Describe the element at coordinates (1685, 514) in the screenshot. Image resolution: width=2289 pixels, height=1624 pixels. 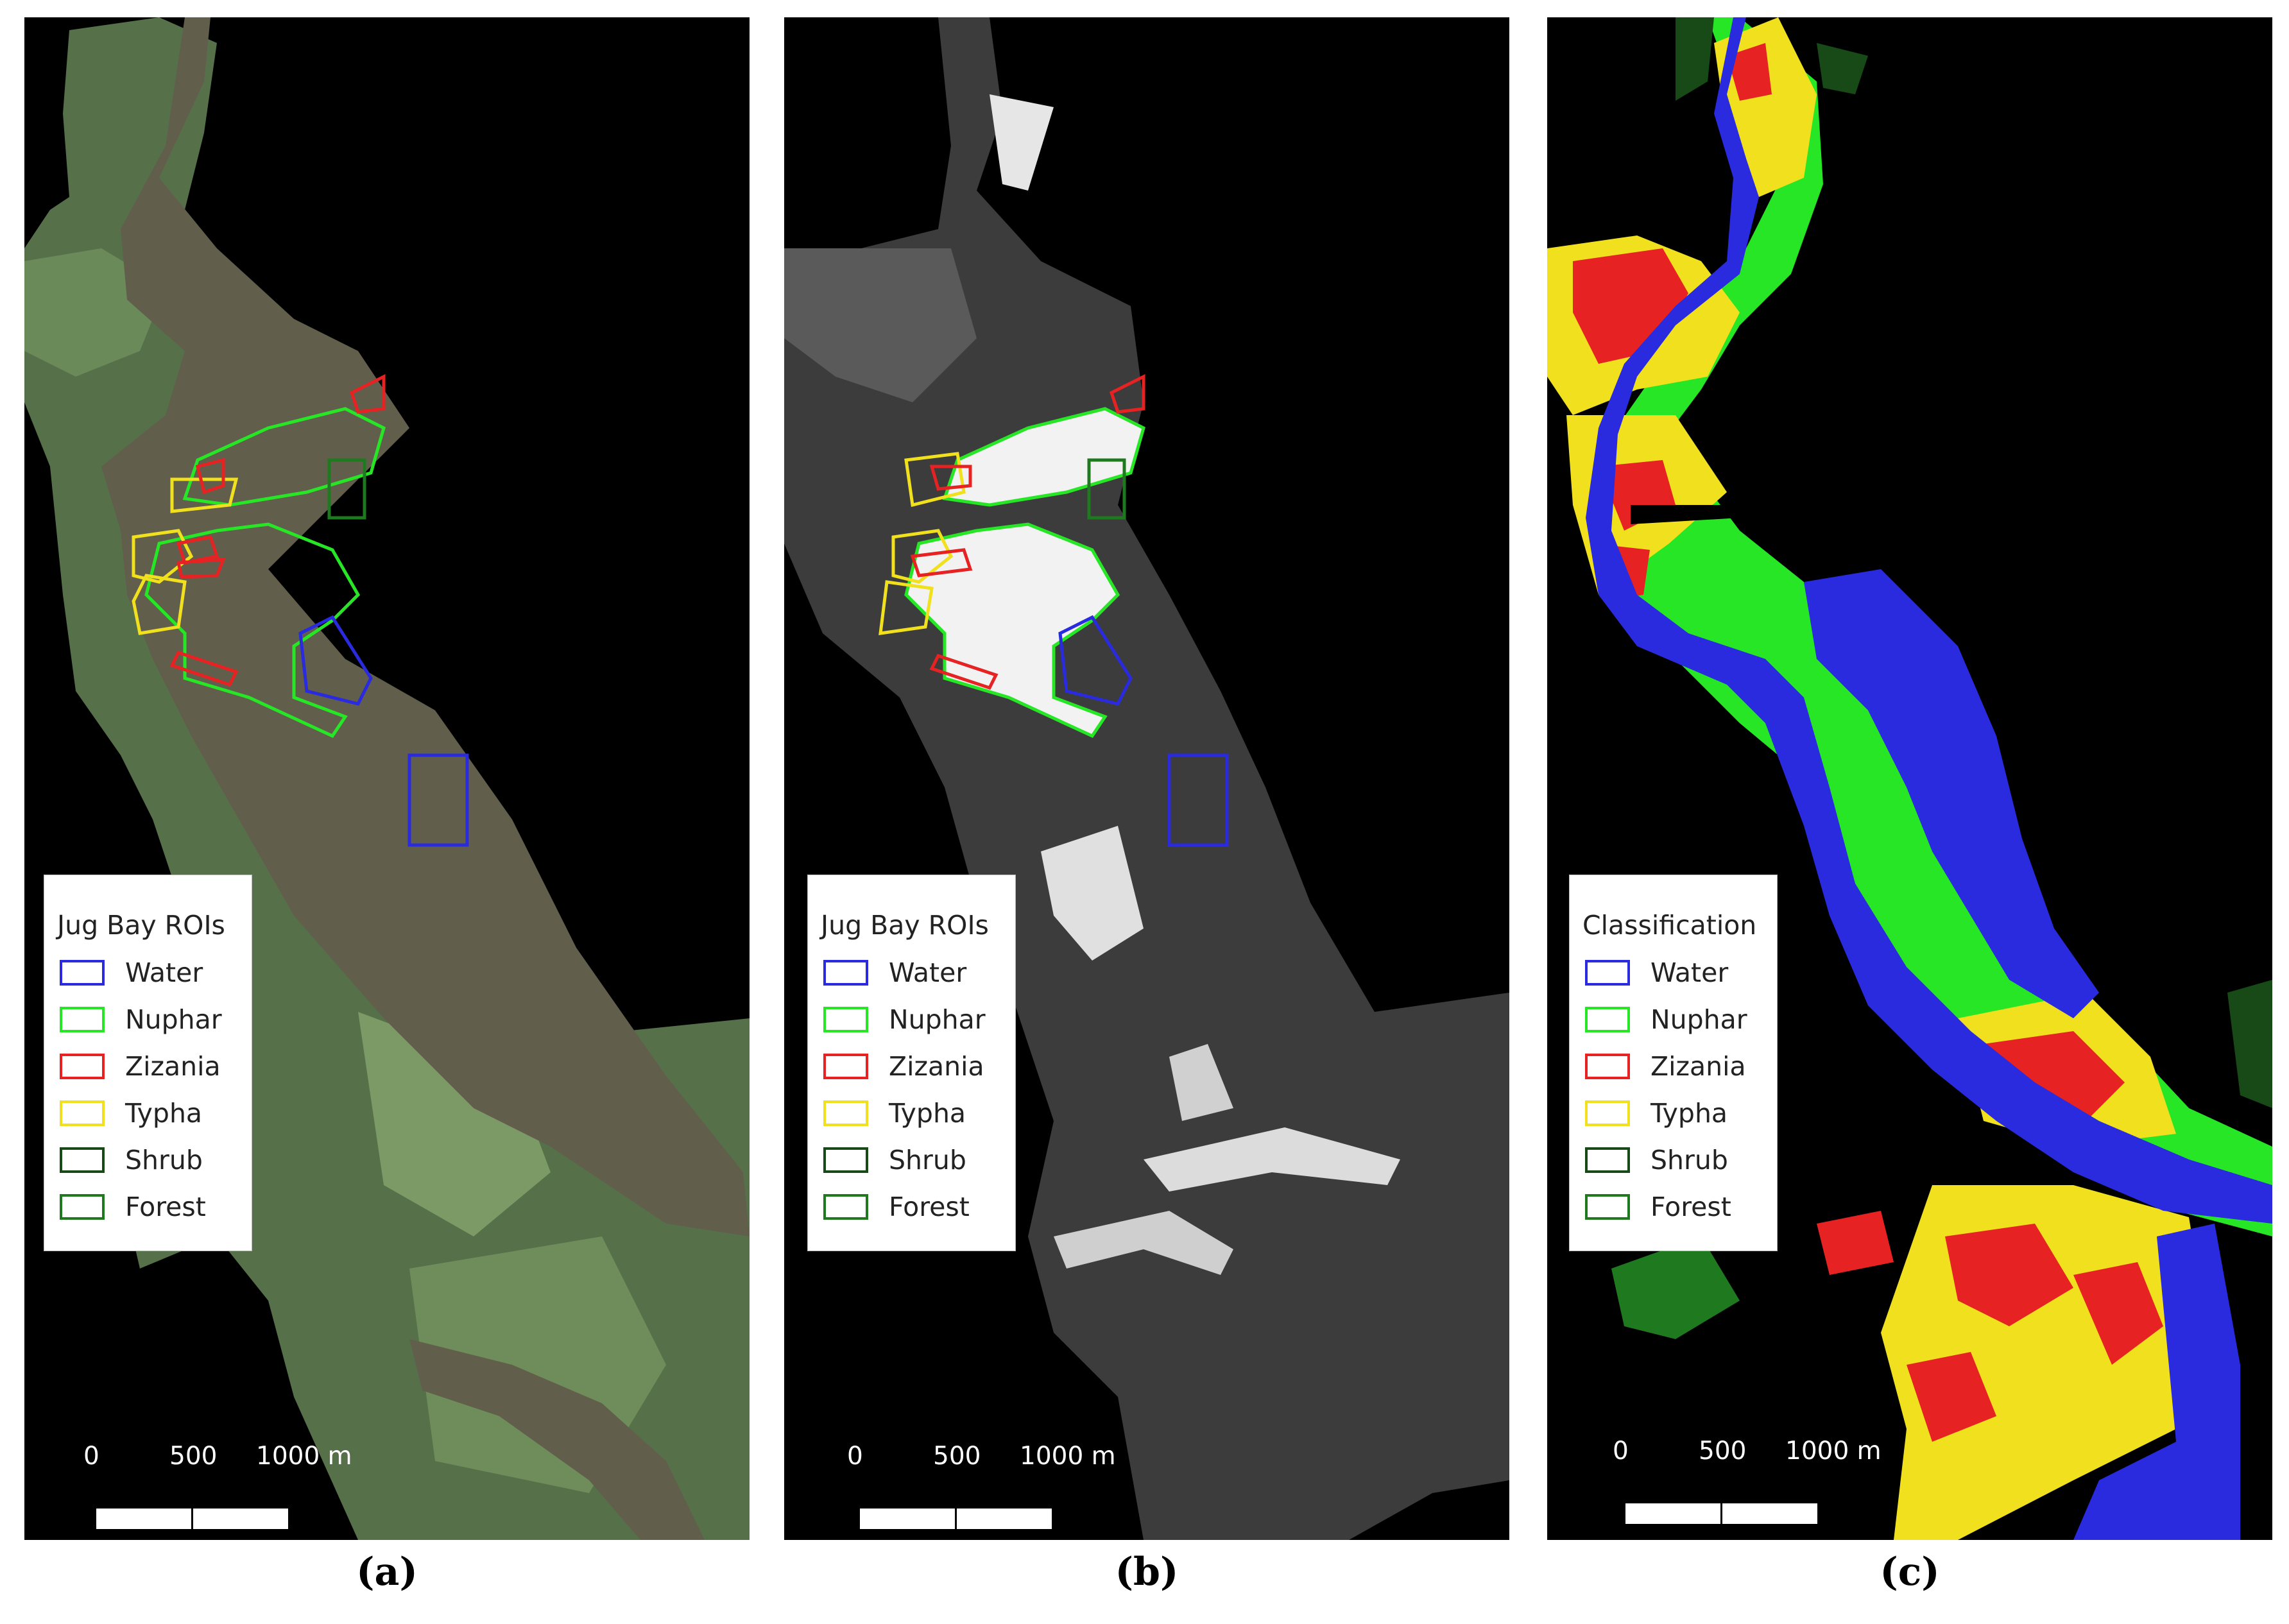
I see `dark-gap` at that location.